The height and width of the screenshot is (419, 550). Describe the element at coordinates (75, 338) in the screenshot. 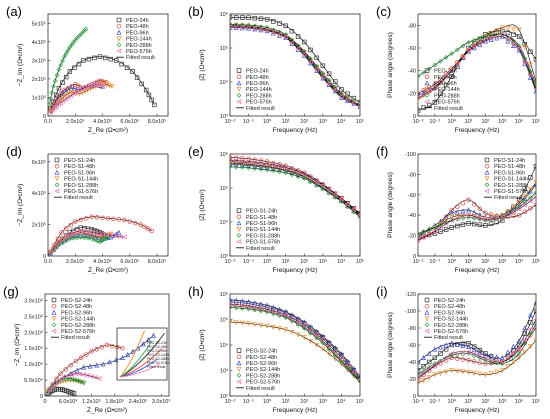

I see `legend-entry: Fitted result` at that location.